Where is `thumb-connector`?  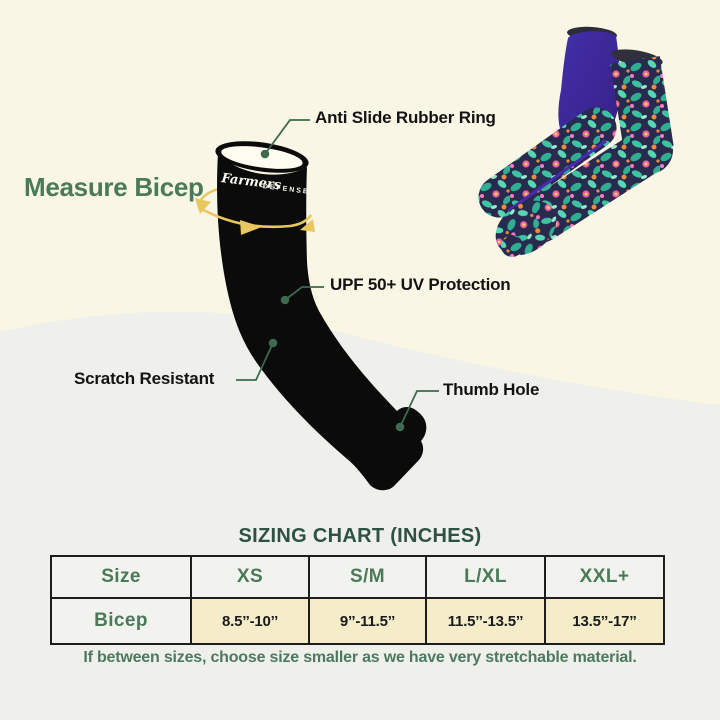
thumb-connector is located at coordinates (419, 409).